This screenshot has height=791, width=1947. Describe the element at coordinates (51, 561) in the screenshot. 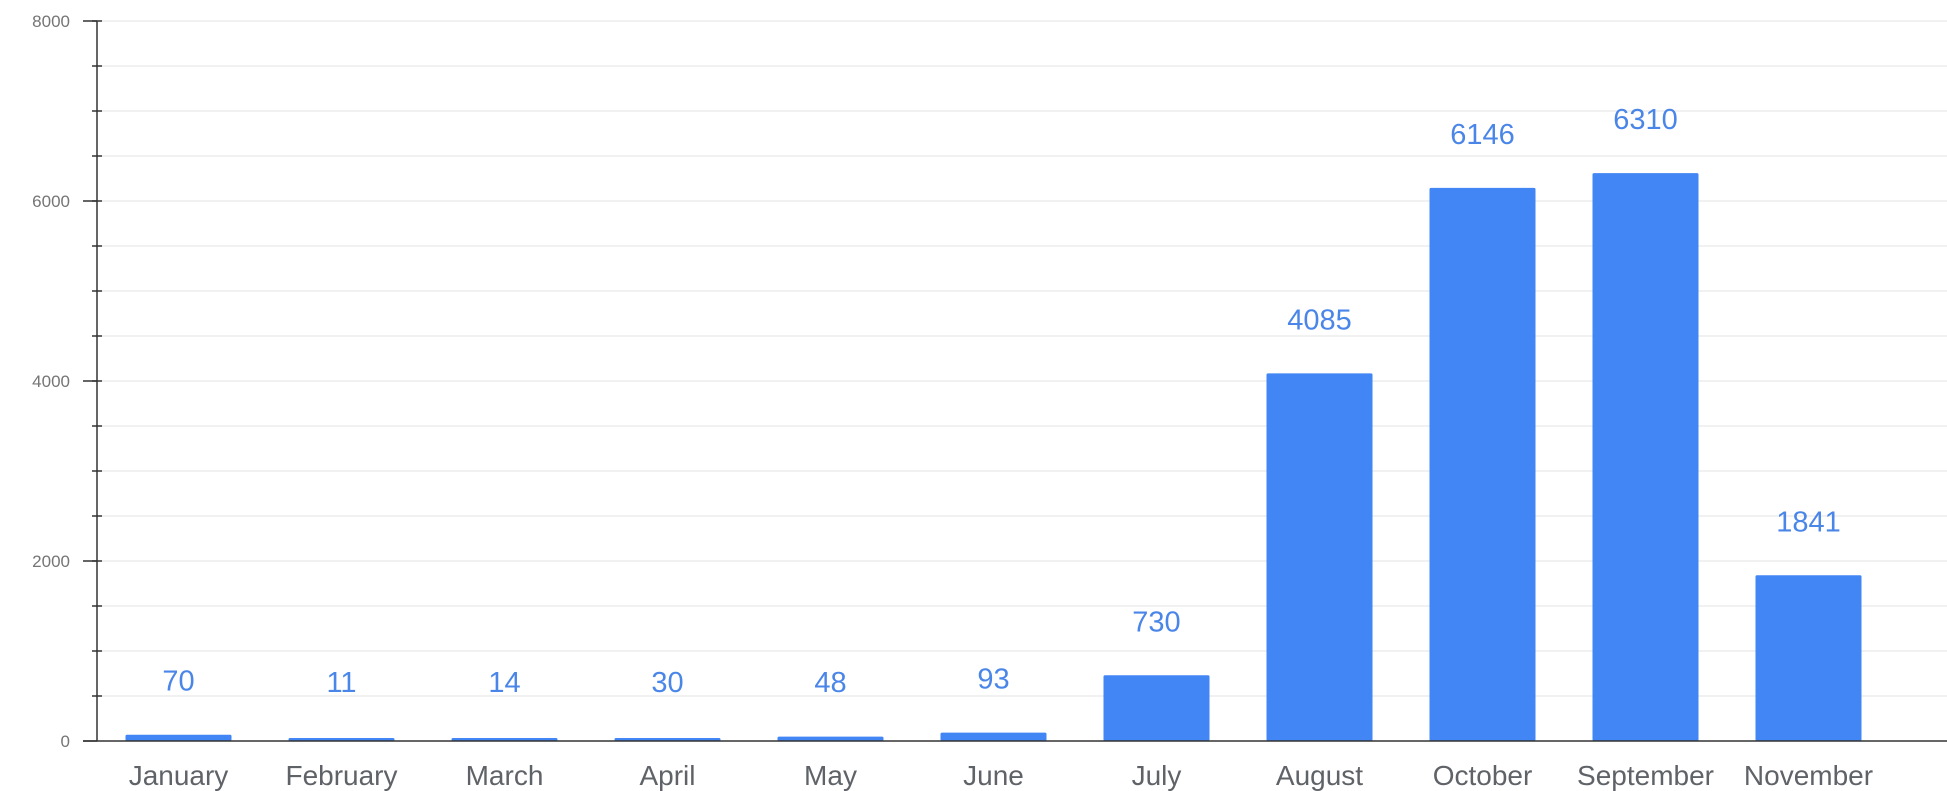

I see `y-tick-label: 2000` at that location.